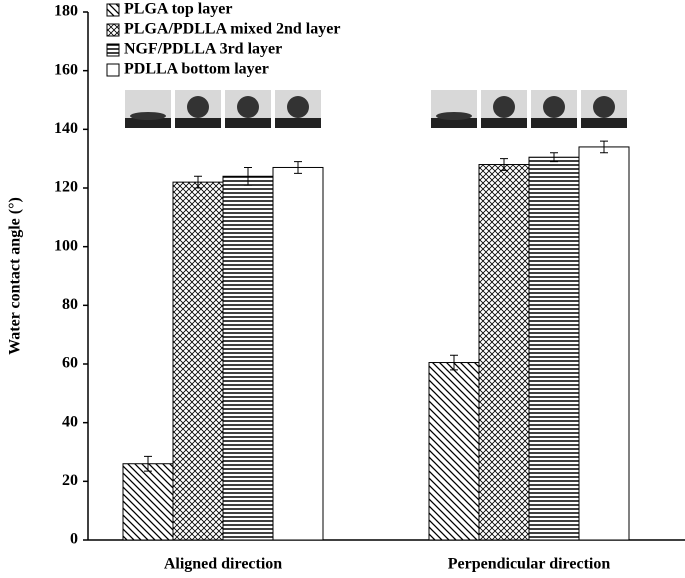  I want to click on y-tick-label: 120, so click(66, 187).